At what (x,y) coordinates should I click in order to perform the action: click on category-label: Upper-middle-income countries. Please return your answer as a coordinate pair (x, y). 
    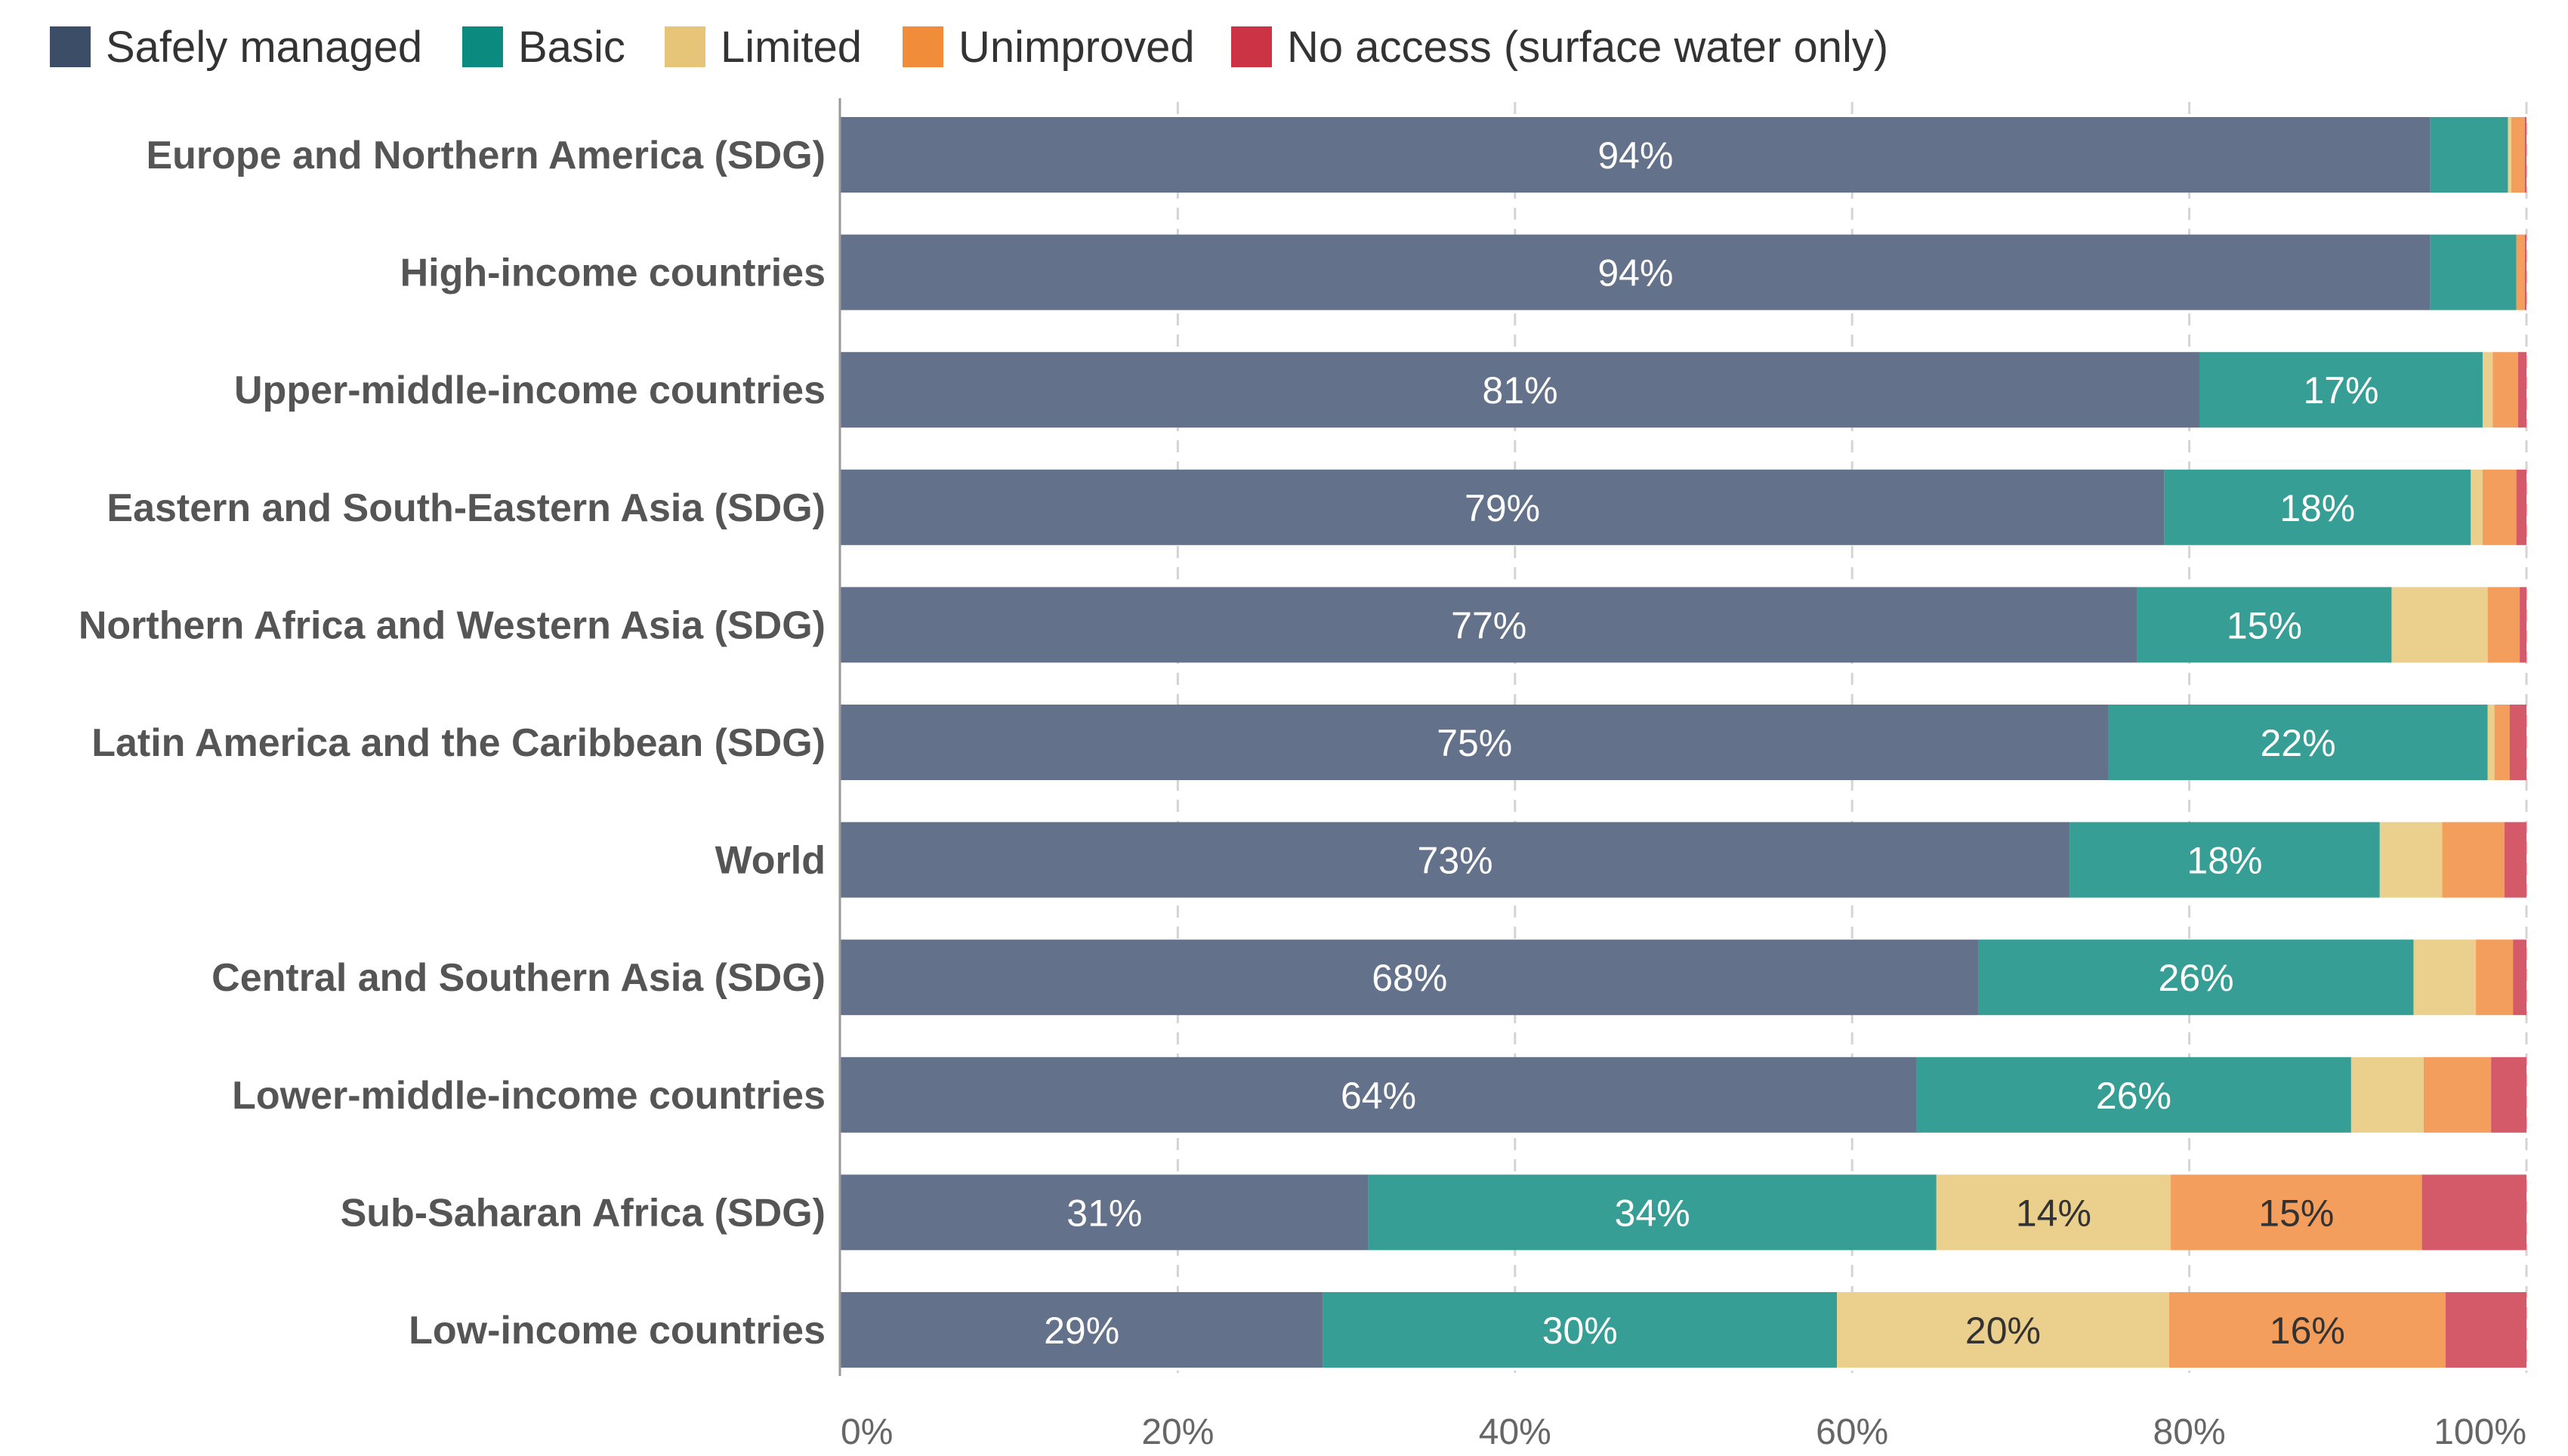
    Looking at the image, I should click on (530, 390).